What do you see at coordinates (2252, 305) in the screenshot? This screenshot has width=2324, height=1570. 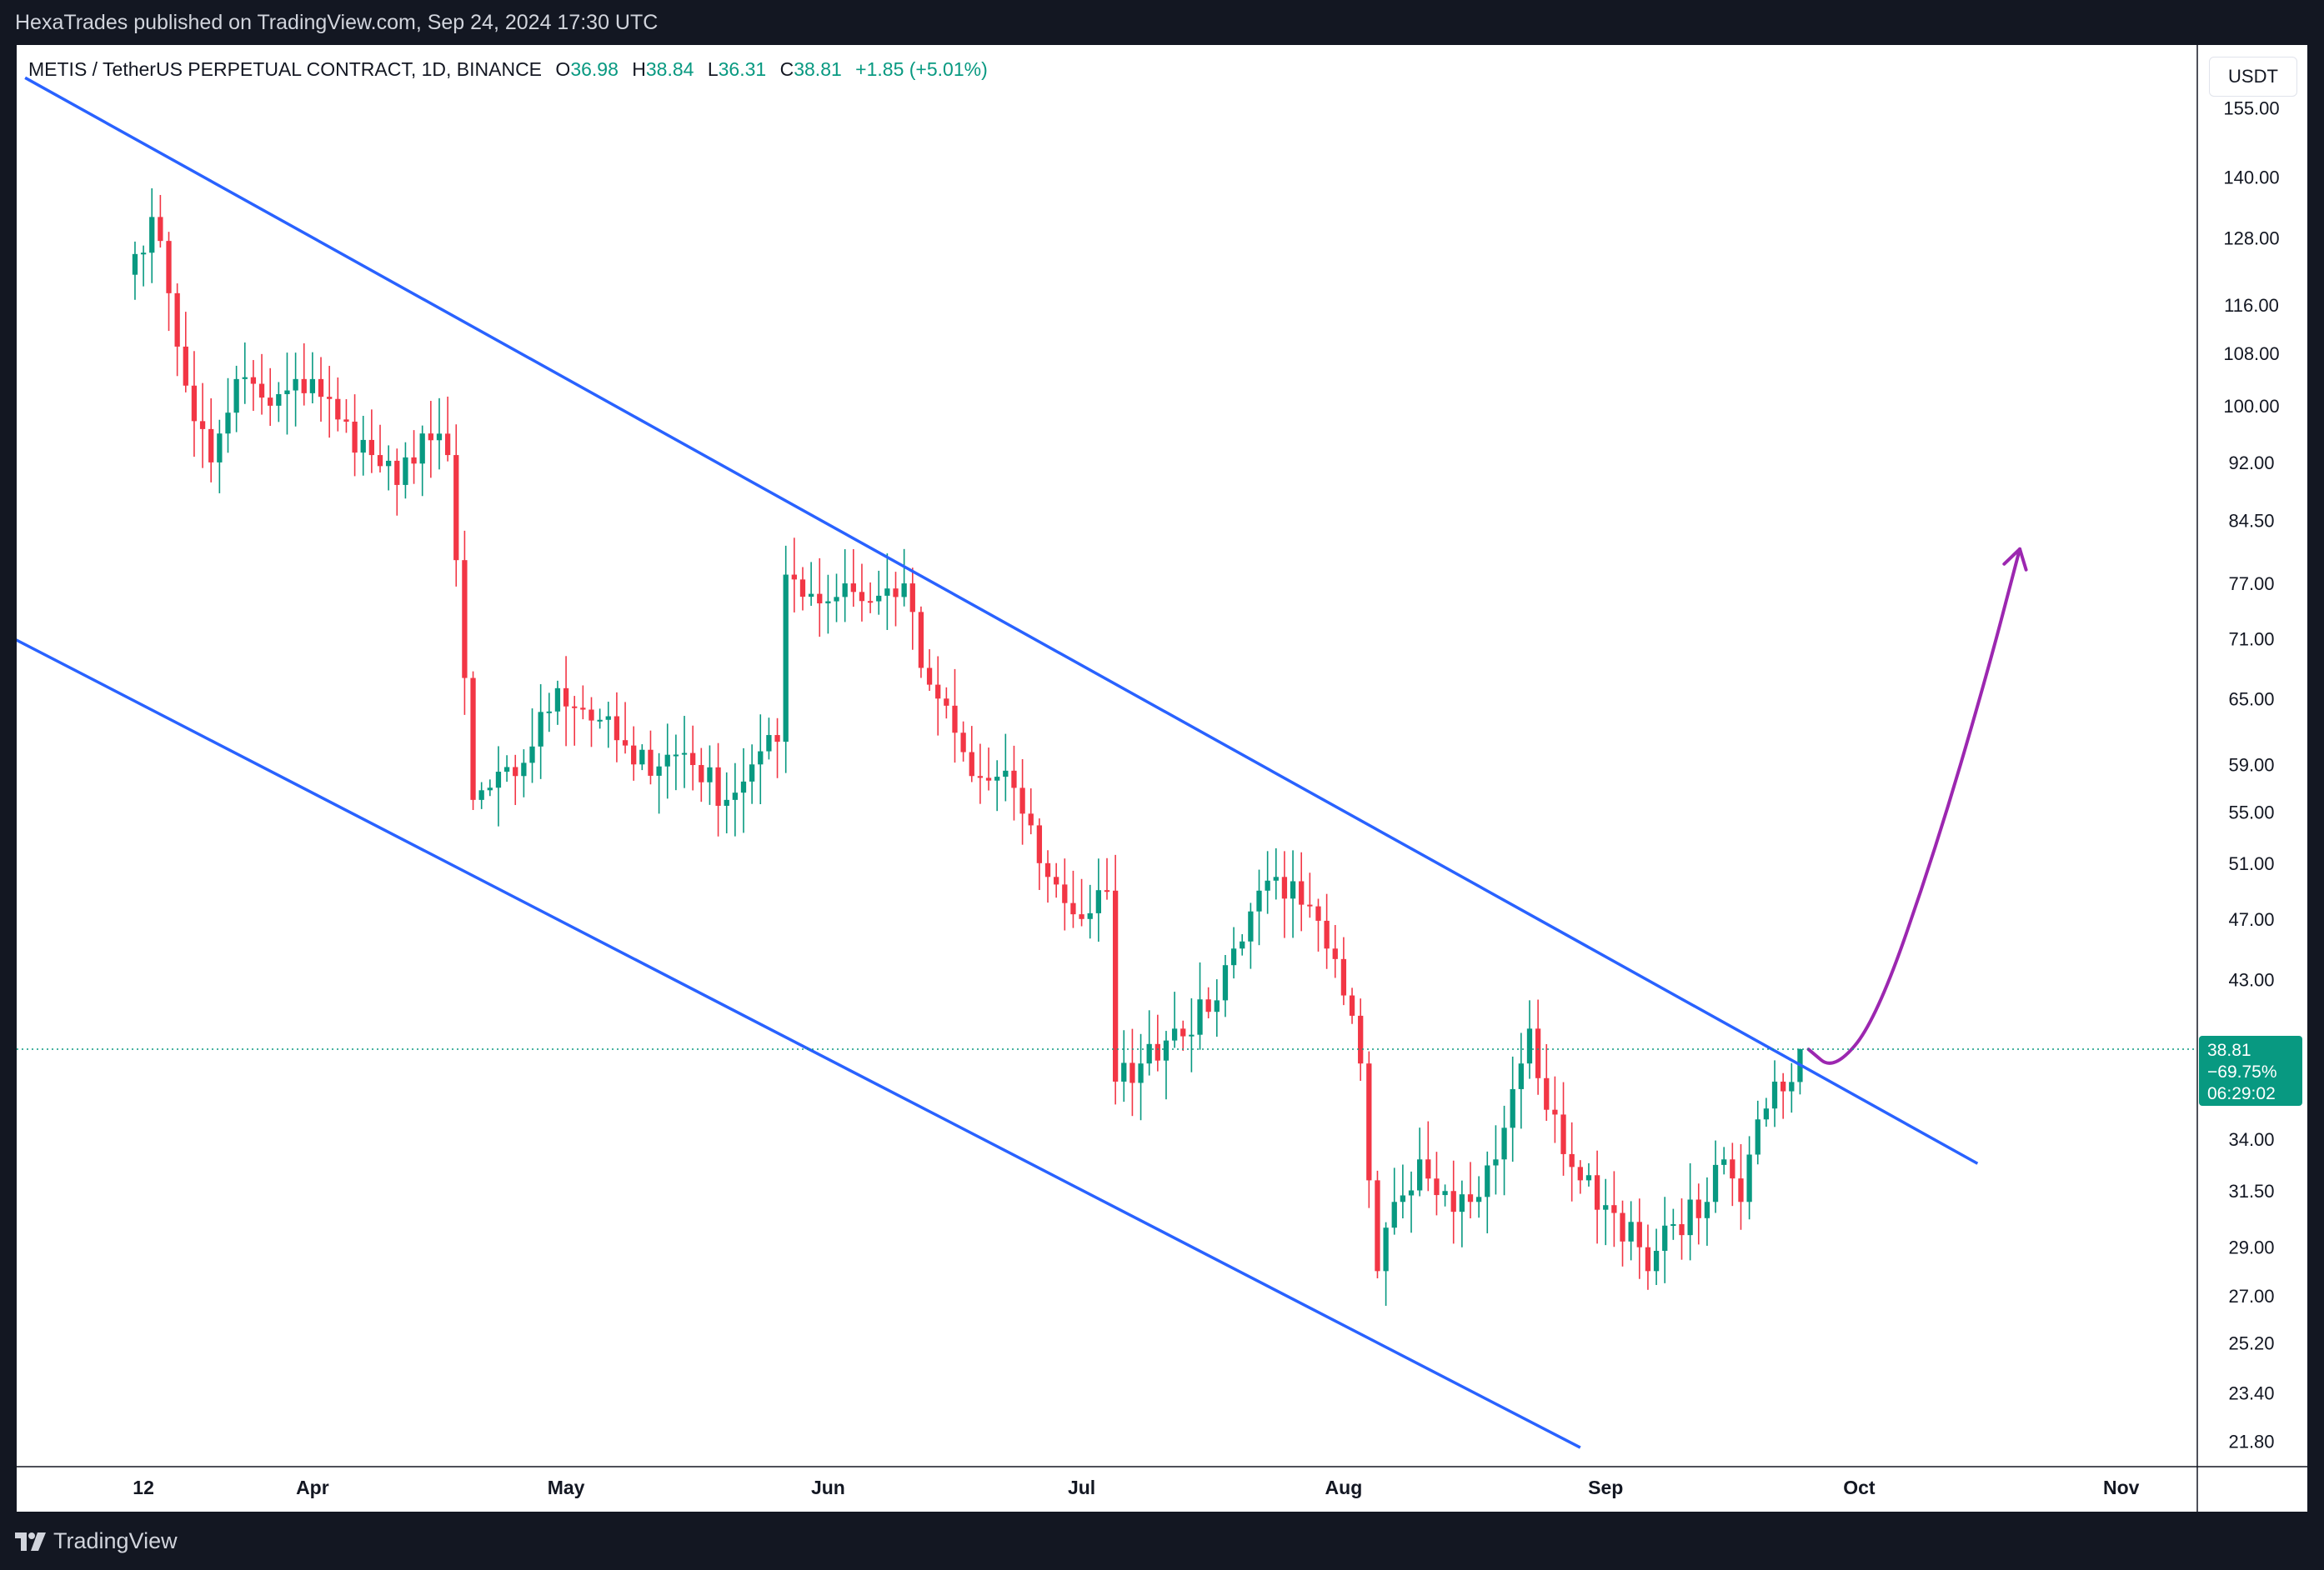 I see `y-tick-label: 116.00` at bounding box center [2252, 305].